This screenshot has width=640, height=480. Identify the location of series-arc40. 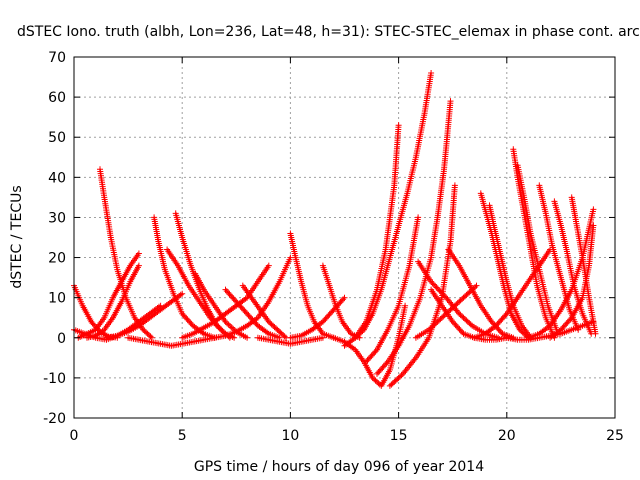
(550, 330).